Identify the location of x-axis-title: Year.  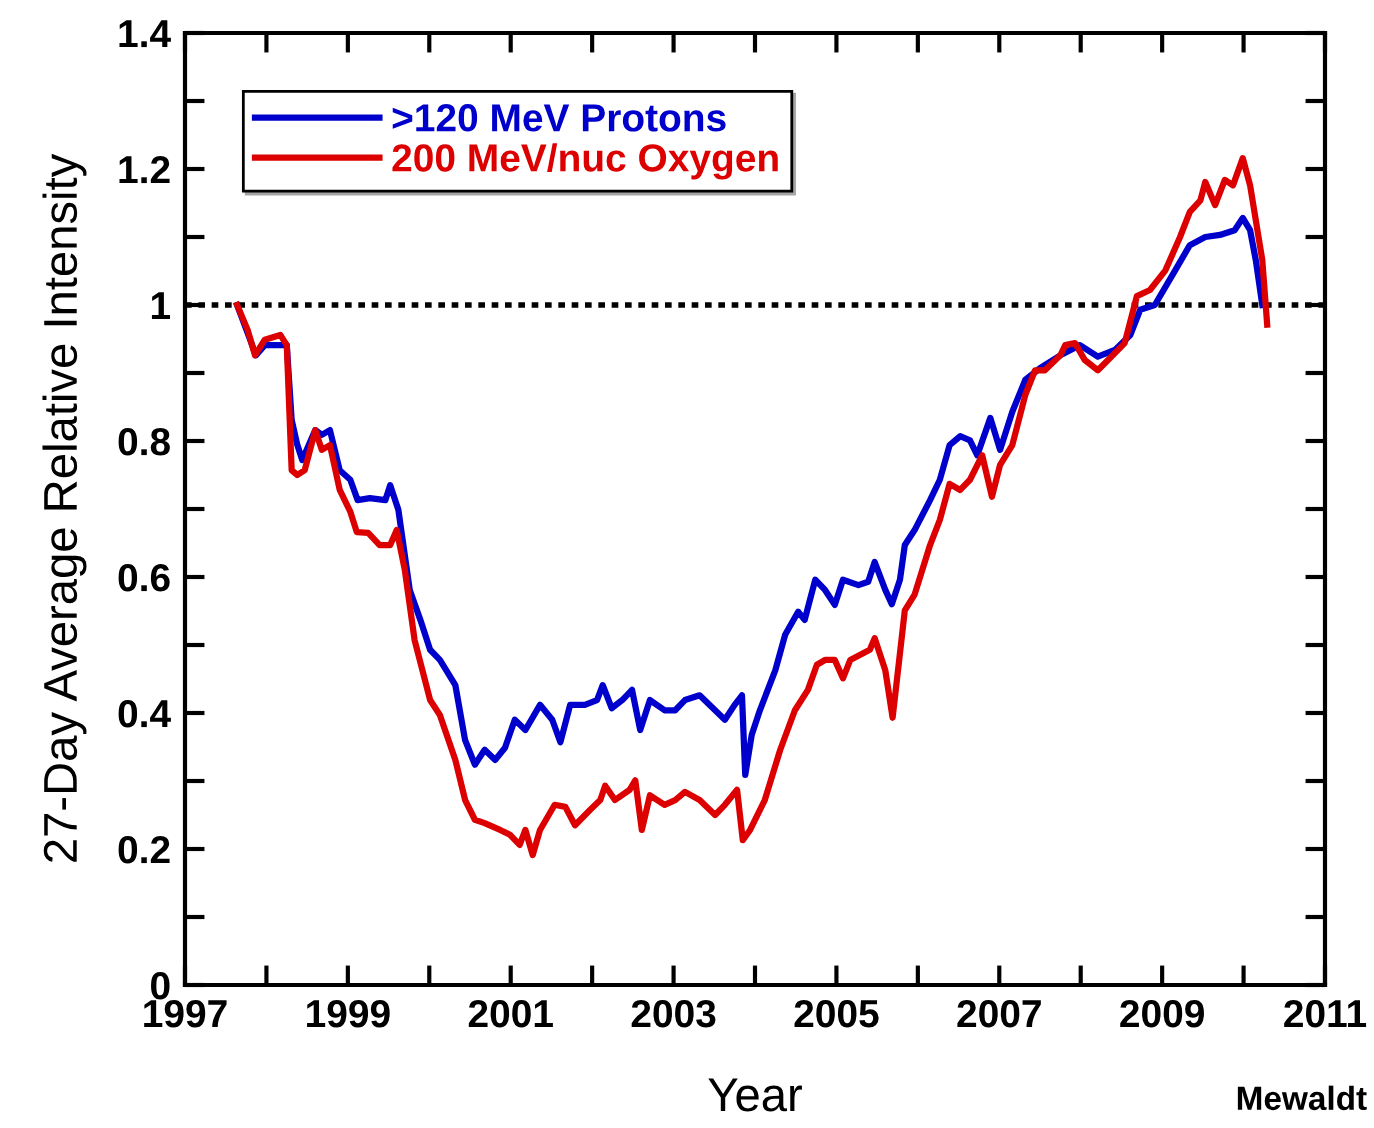
(755, 1095).